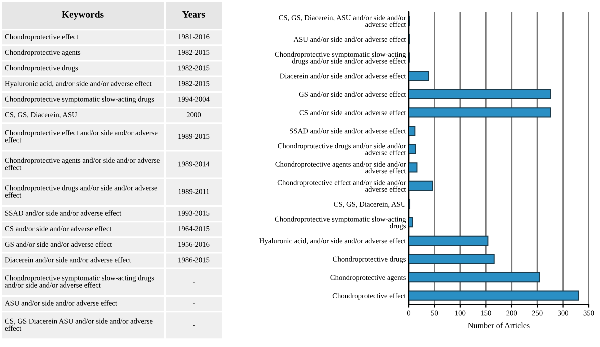 This screenshot has width=600, height=347. Describe the element at coordinates (194, 14) in the screenshot. I see `text: Years` at that location.